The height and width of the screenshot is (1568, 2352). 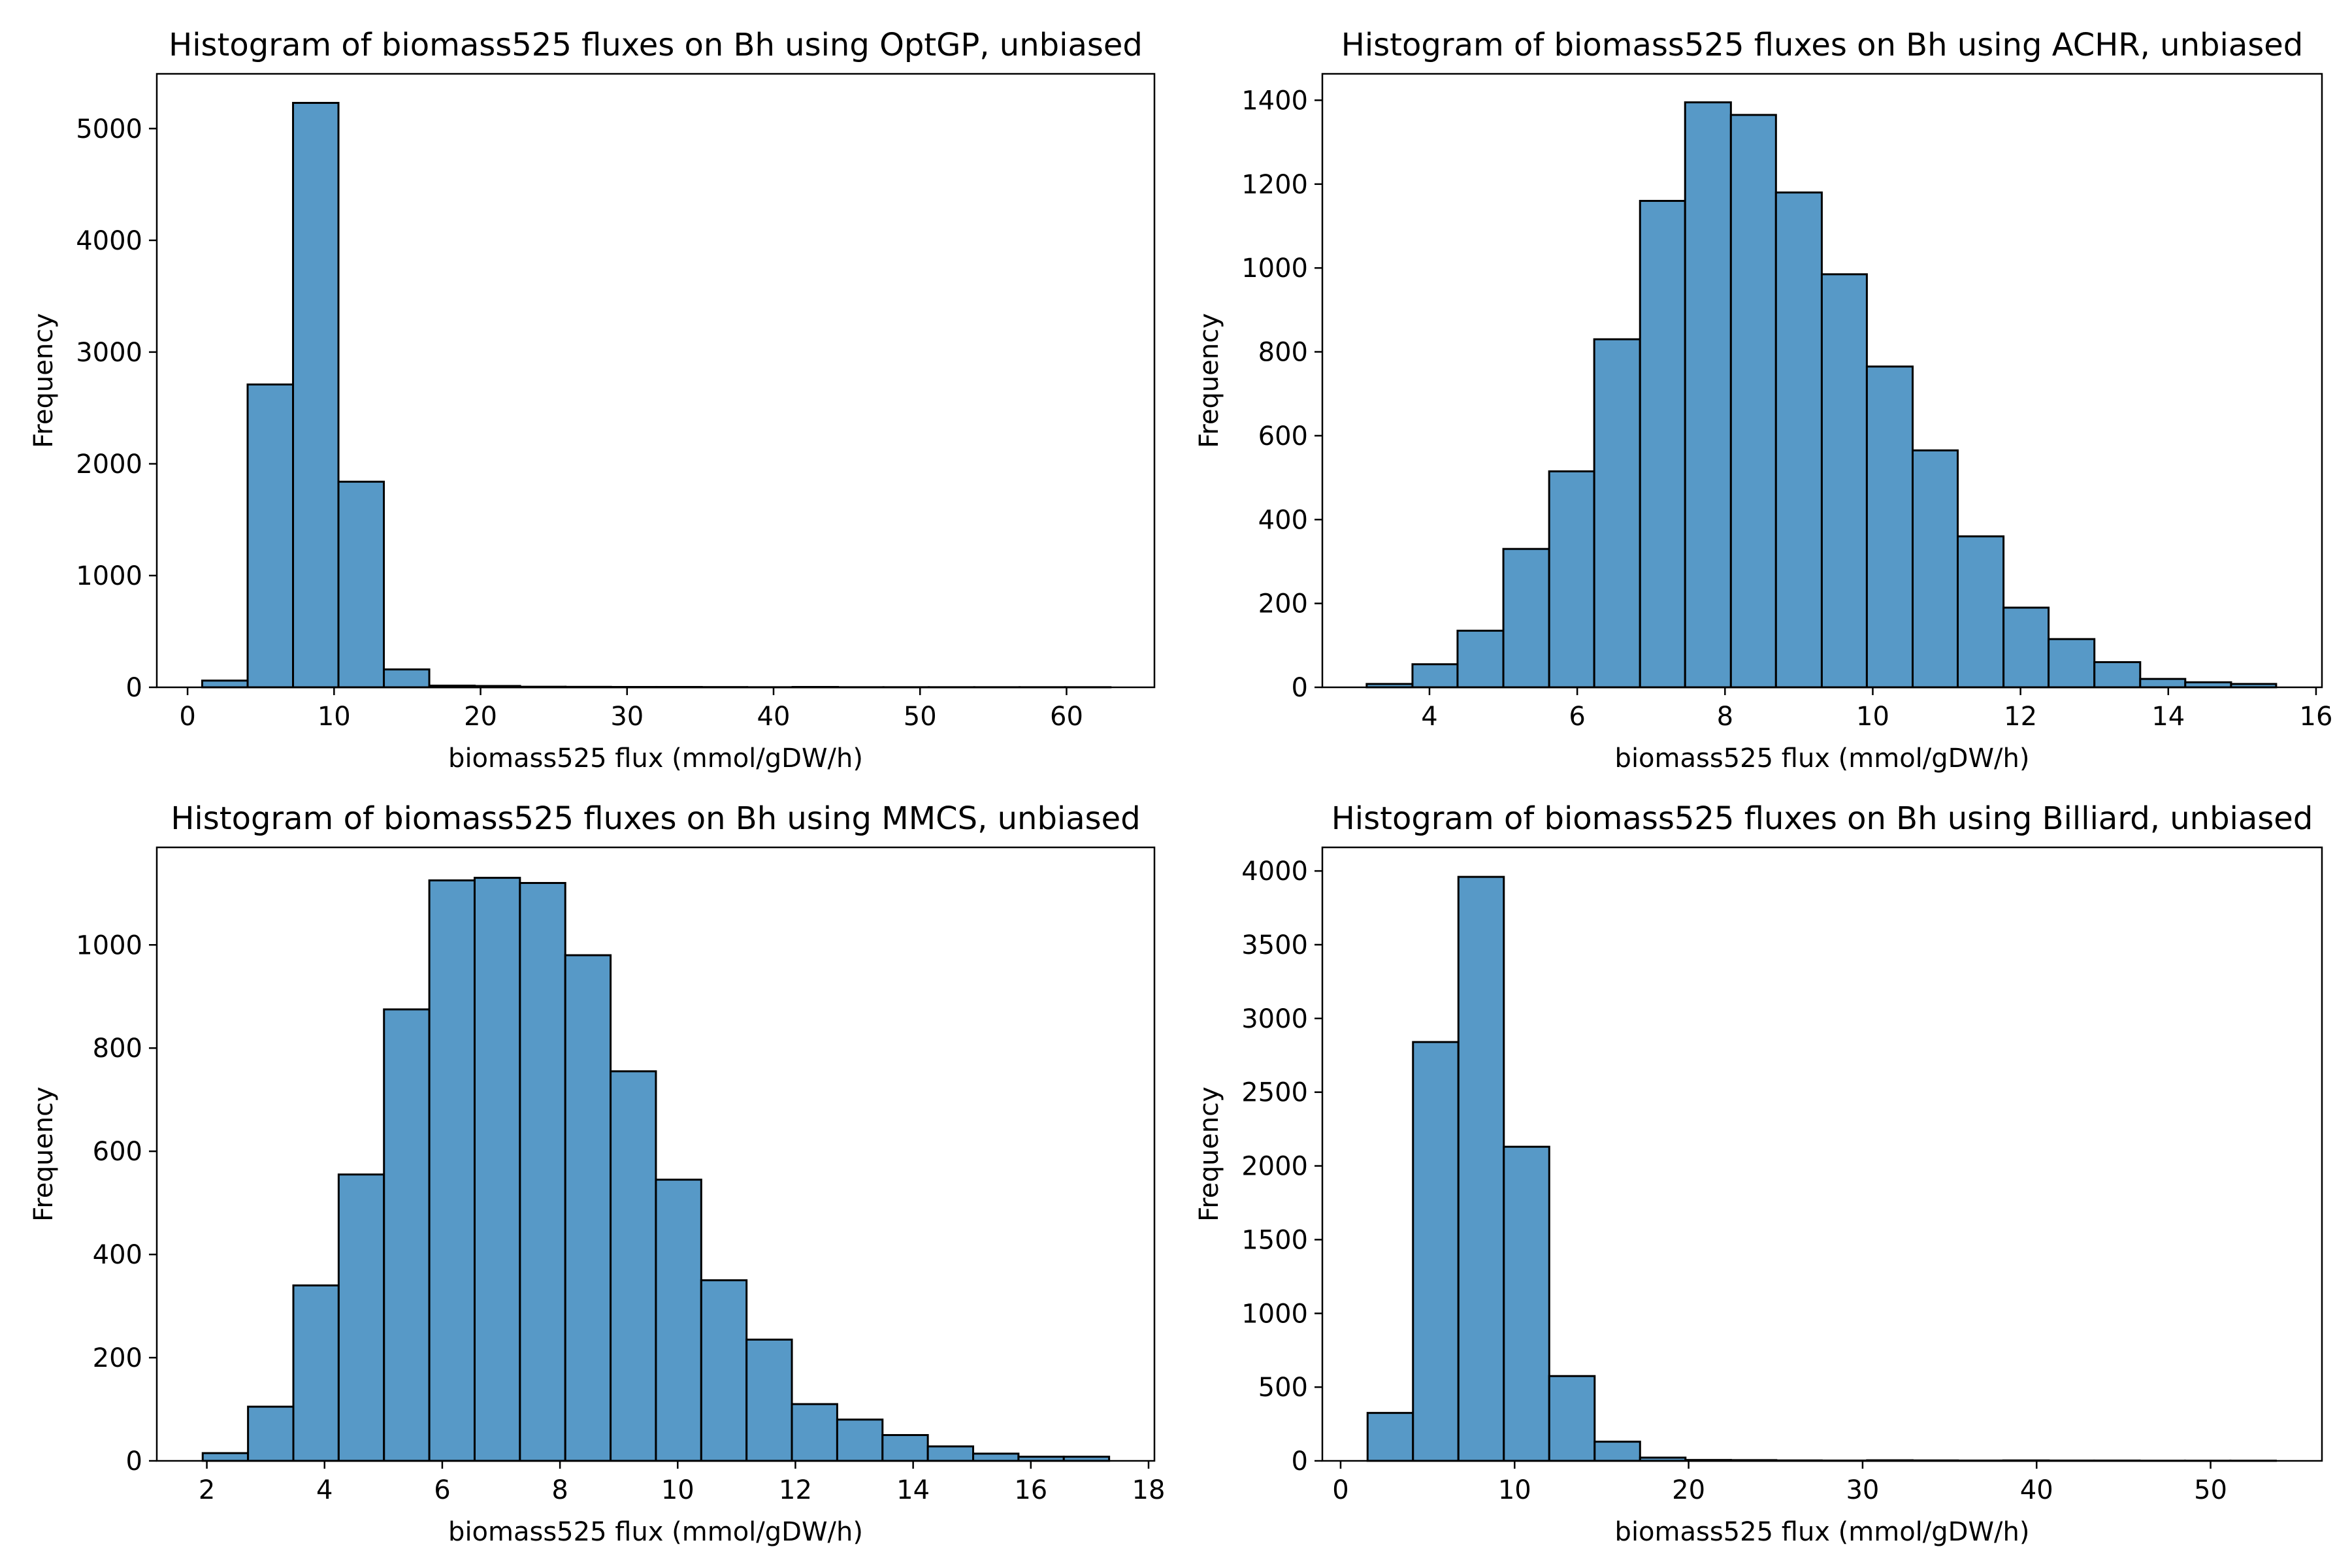 I want to click on x-tick-label: 60, so click(x=1066, y=717).